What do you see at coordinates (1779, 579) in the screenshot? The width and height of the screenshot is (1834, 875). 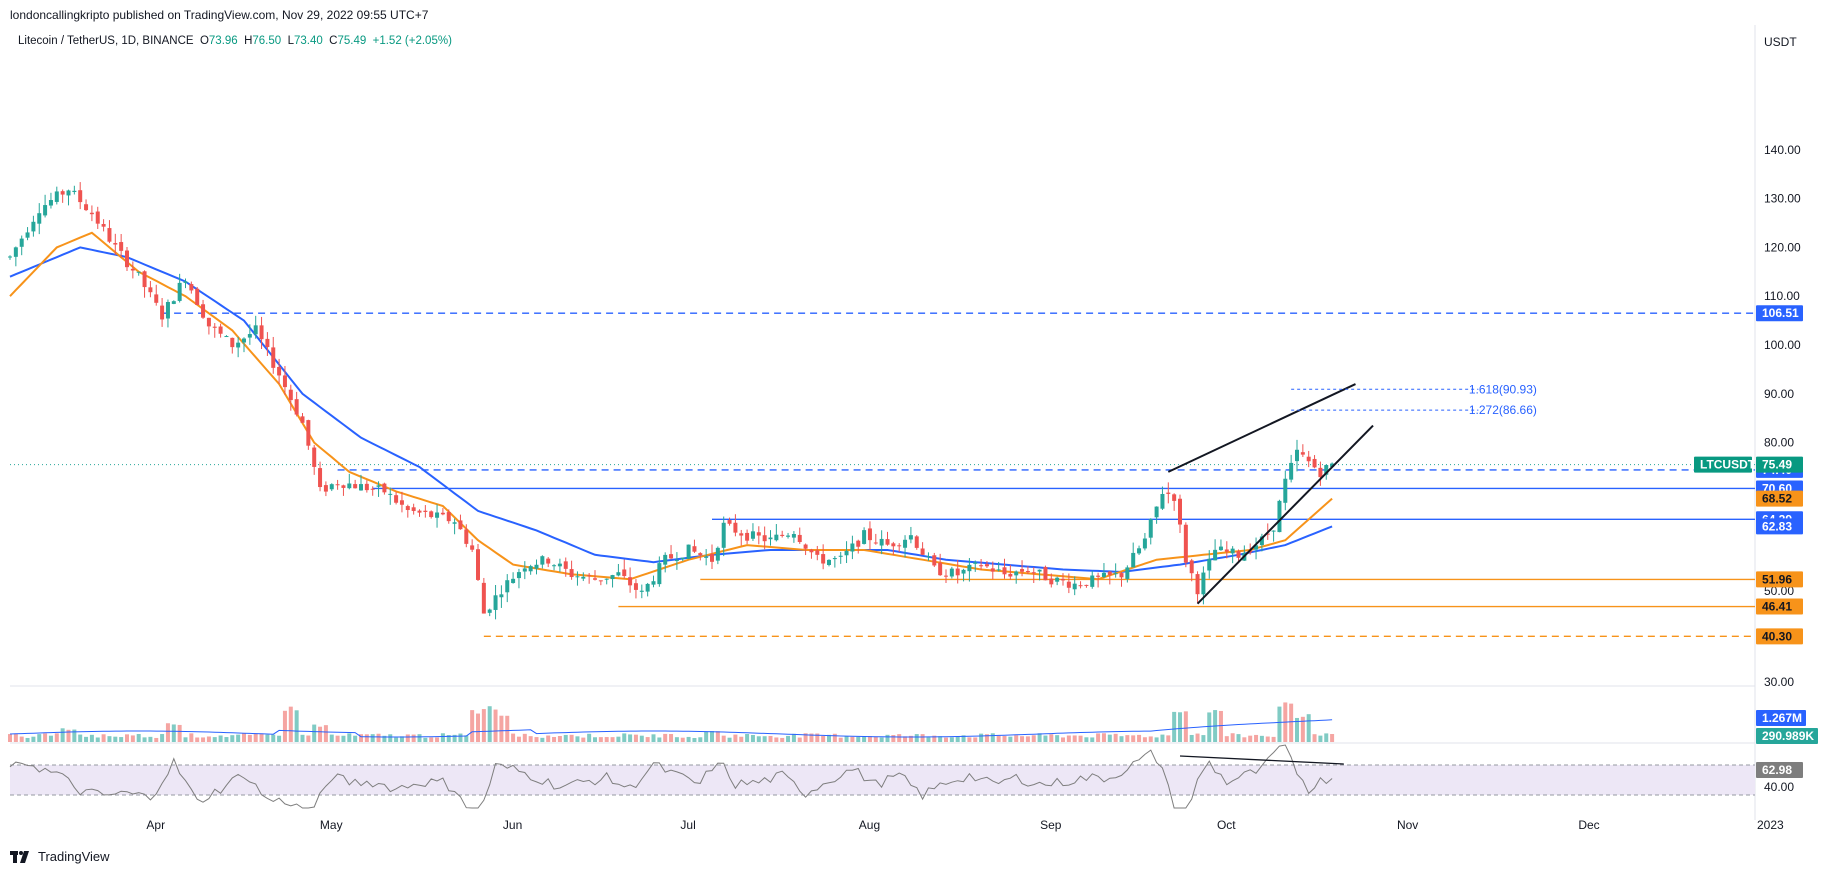 I see `level-price-tag-bg` at bounding box center [1779, 579].